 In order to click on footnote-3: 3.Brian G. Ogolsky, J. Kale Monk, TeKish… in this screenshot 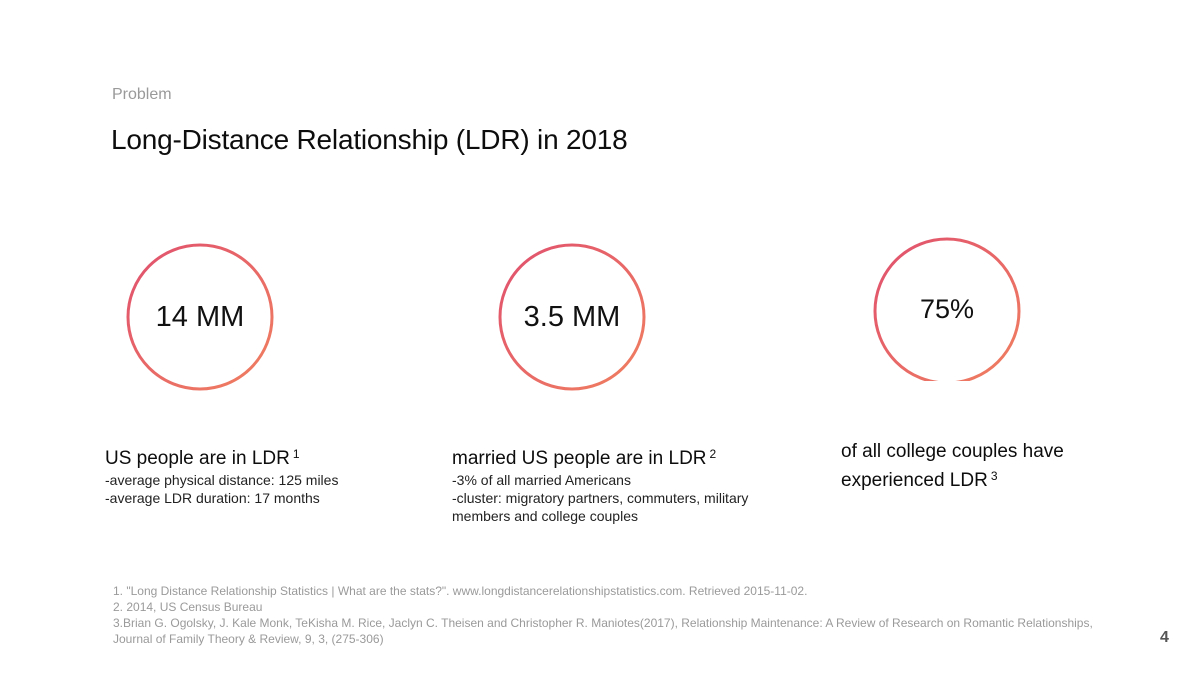, I will do `click(603, 631)`.